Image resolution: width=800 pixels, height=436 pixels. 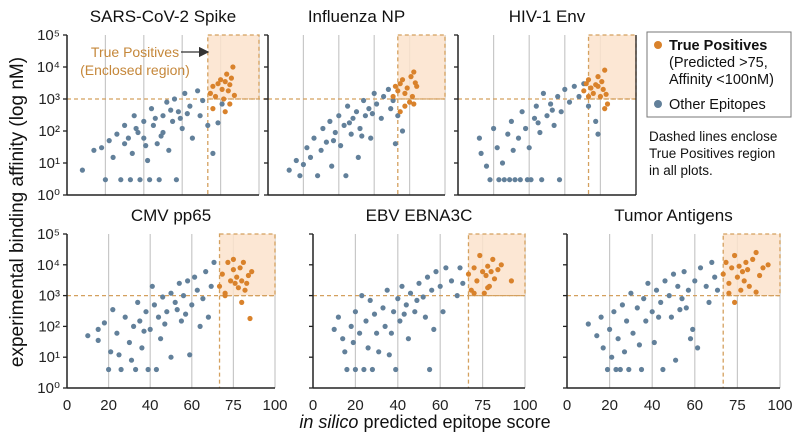 What do you see at coordinates (419, 215) in the screenshot?
I see `panel-title: EBV EBNA3C` at bounding box center [419, 215].